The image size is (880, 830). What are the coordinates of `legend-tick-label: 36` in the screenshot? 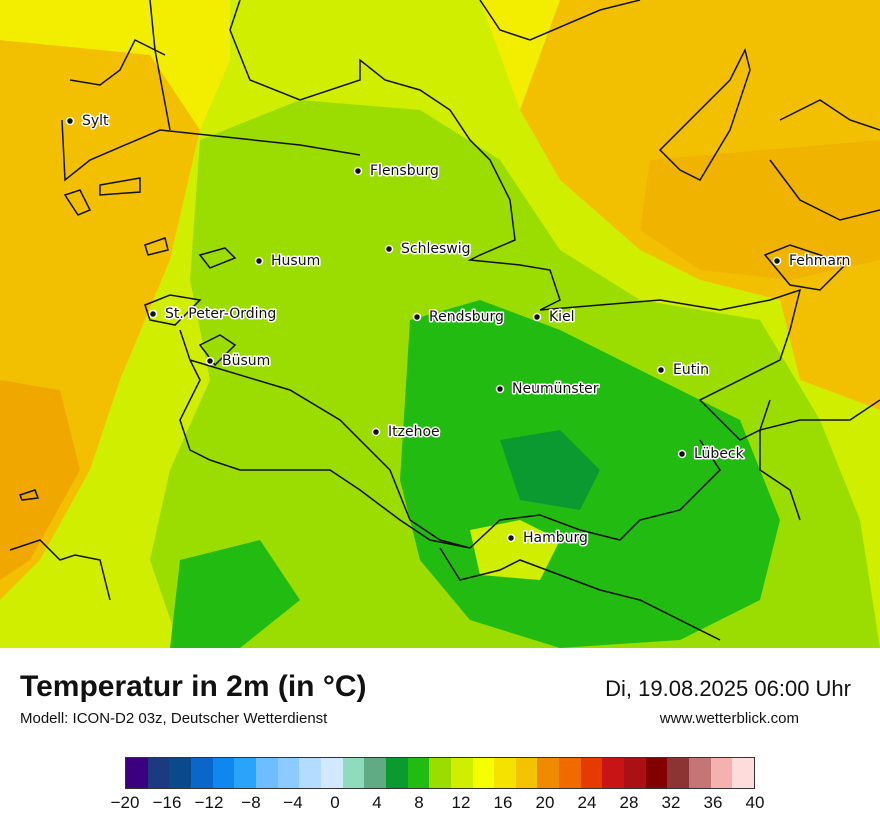 It's located at (713, 802).